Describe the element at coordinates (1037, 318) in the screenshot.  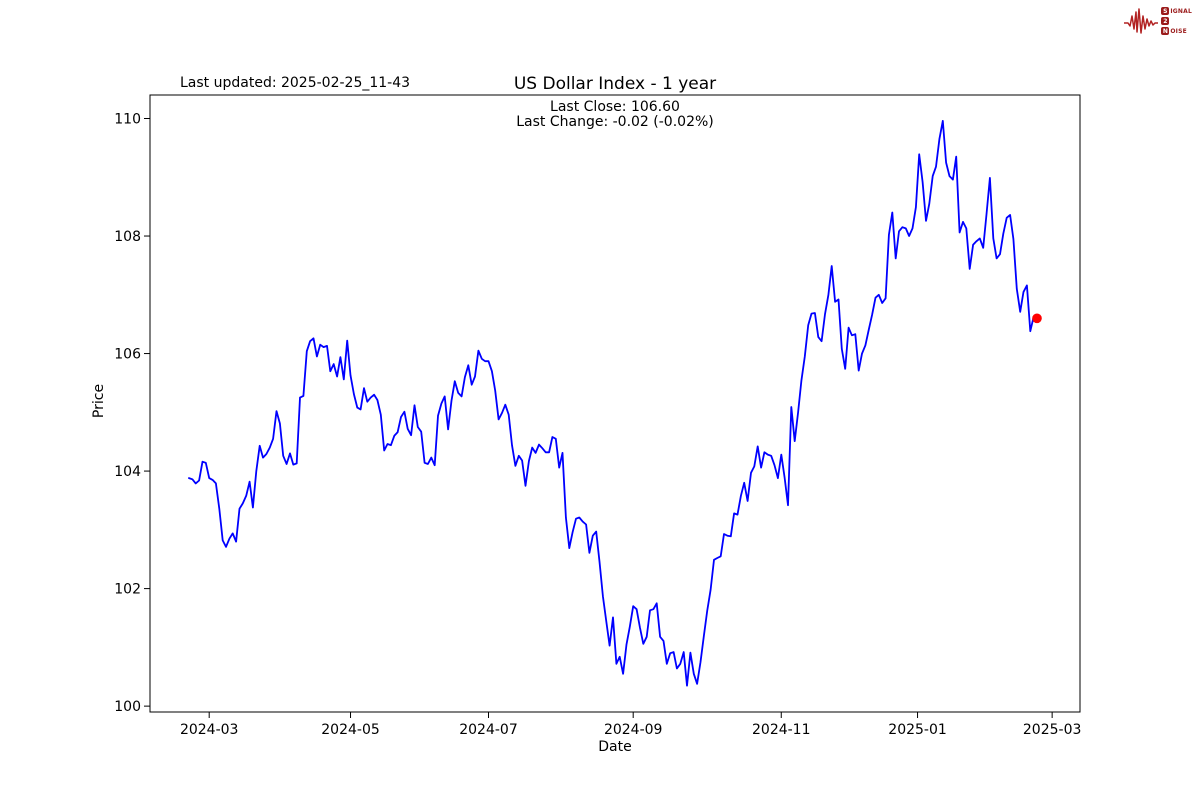
I see `last-close-marker` at that location.